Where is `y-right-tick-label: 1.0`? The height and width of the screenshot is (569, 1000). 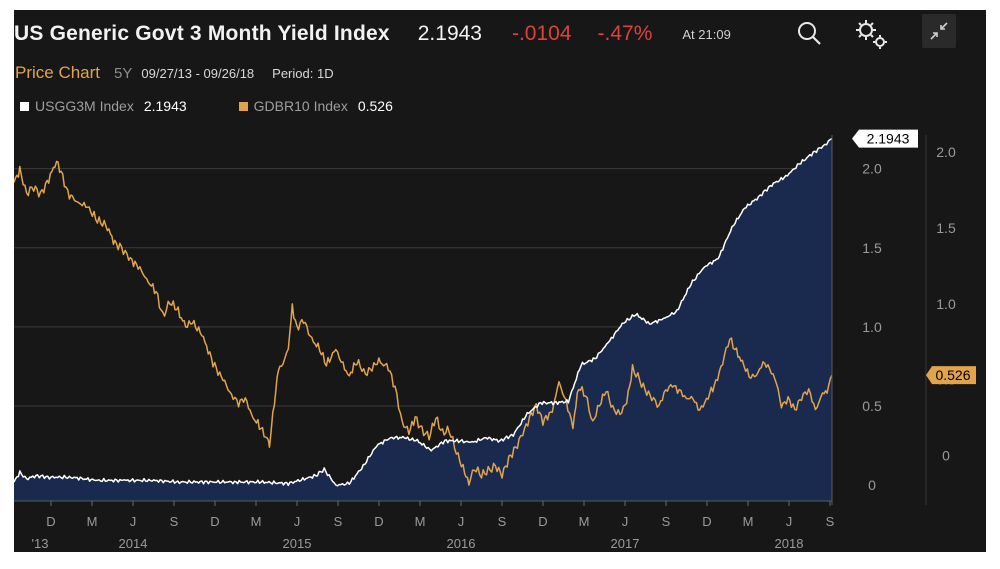
y-right-tick-label: 1.0 is located at coordinates (946, 304).